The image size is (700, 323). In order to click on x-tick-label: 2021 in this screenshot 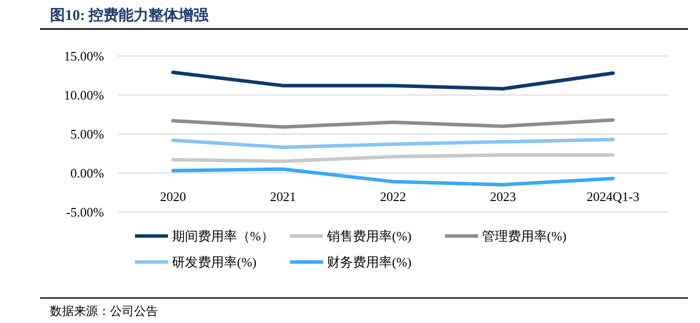, I will do `click(283, 196)`.